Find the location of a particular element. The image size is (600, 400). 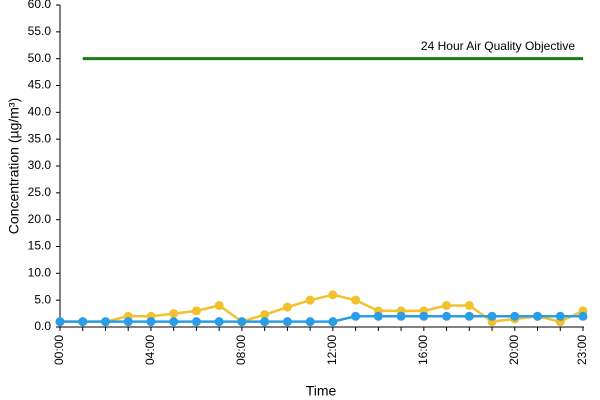

x-tick-label: 08:00 is located at coordinates (241, 350).